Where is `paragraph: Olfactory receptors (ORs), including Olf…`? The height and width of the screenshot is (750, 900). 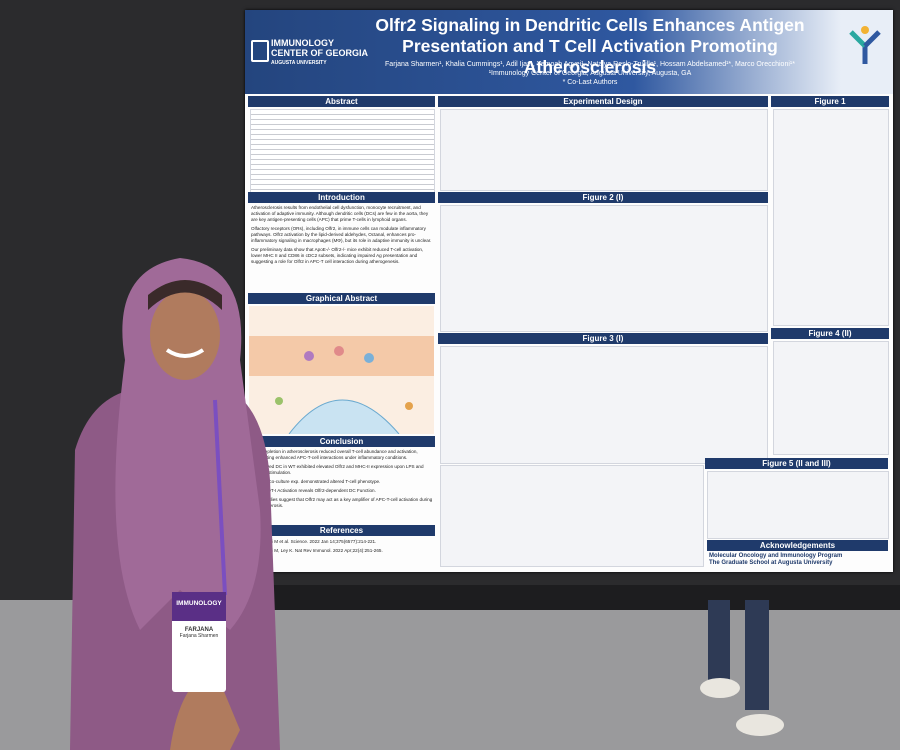
paragraph: Olfactory receptors (ORs), including Olf… is located at coordinates (341, 234).